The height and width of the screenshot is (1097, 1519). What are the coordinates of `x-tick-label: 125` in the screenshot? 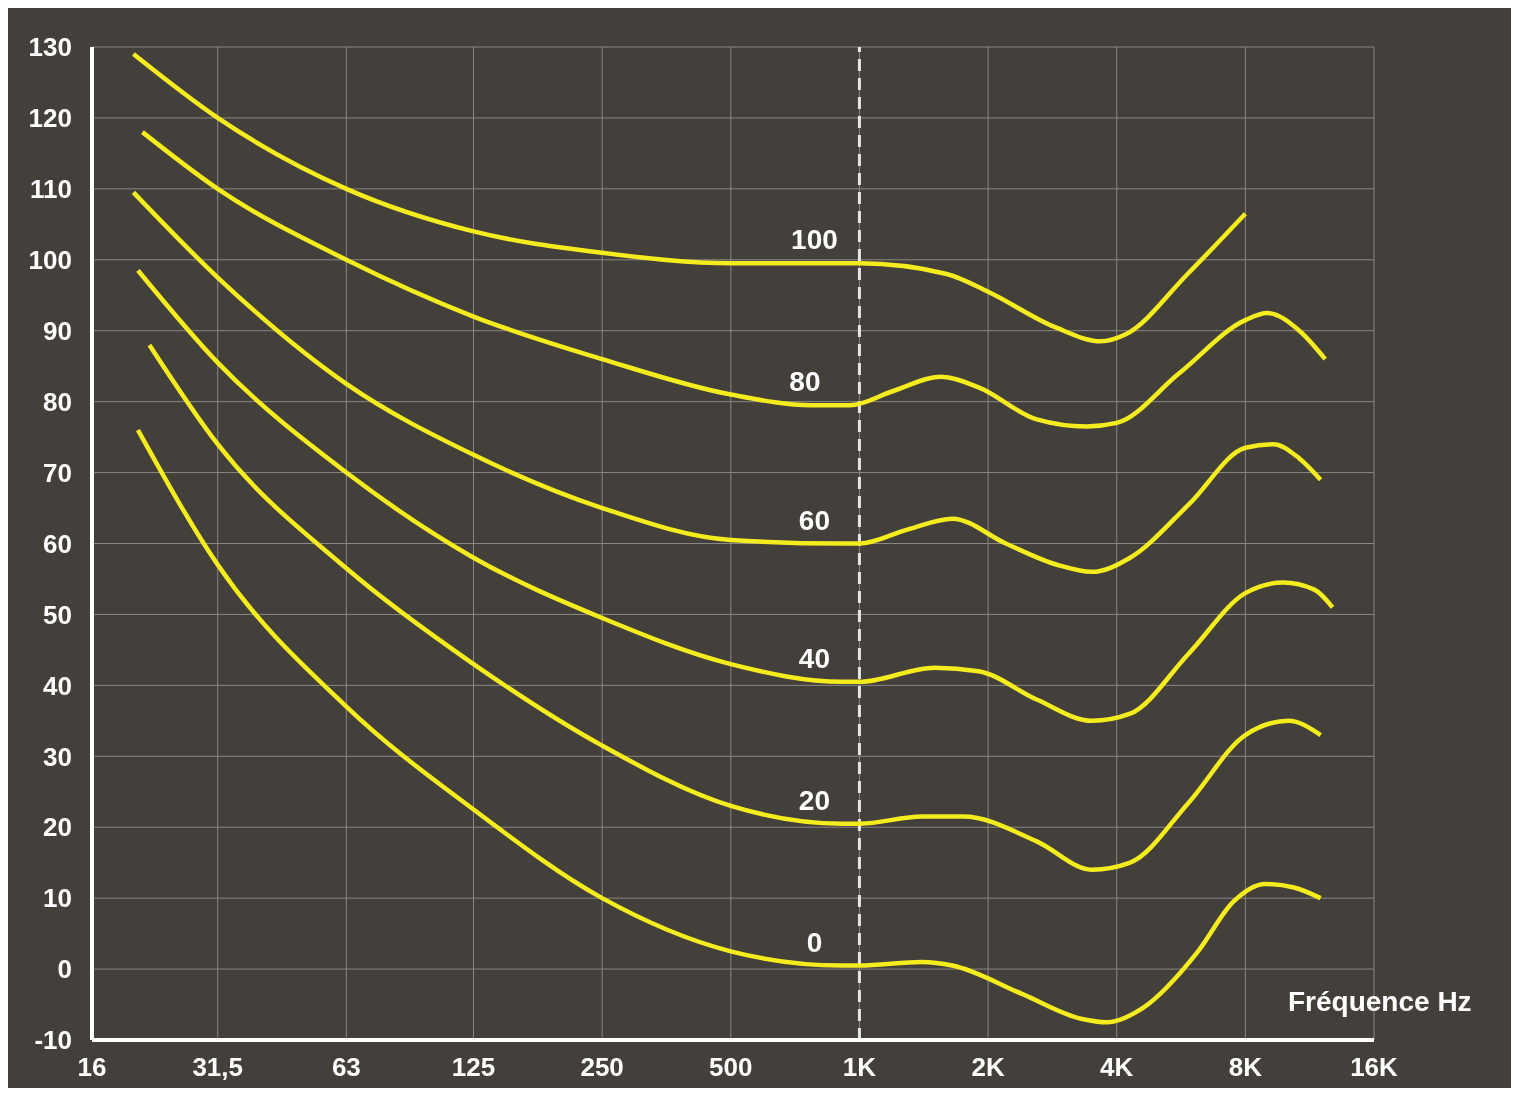 It's located at (473, 1067).